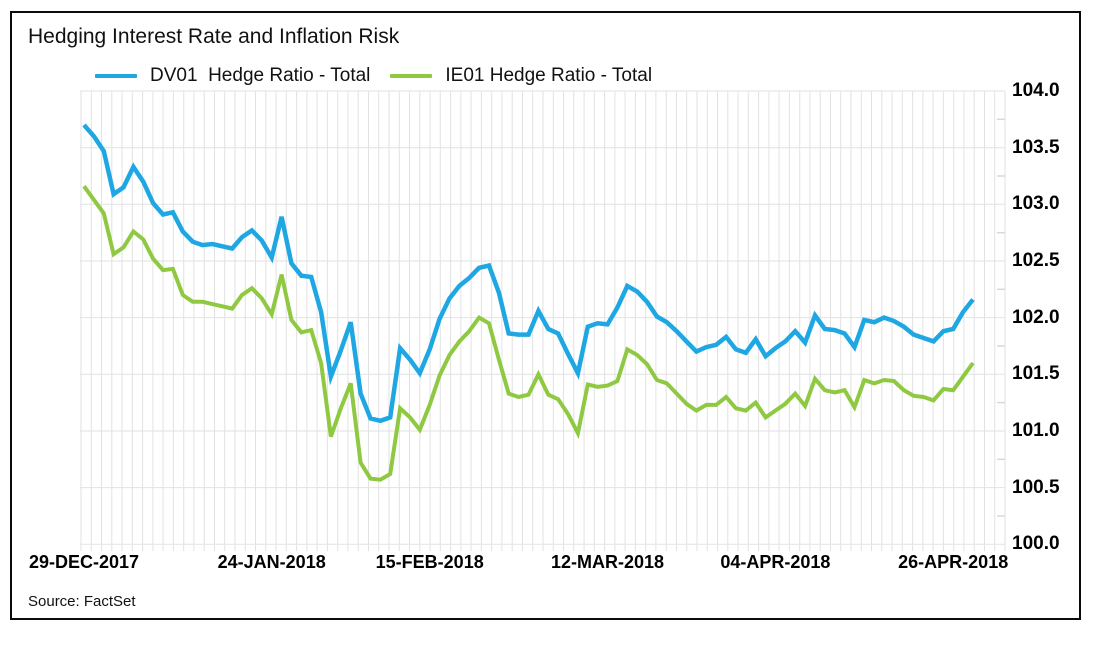 Image resolution: width=1109 pixels, height=645 pixels. Describe the element at coordinates (429, 562) in the screenshot. I see `x-axis-label: 15-FEB-2018` at that location.